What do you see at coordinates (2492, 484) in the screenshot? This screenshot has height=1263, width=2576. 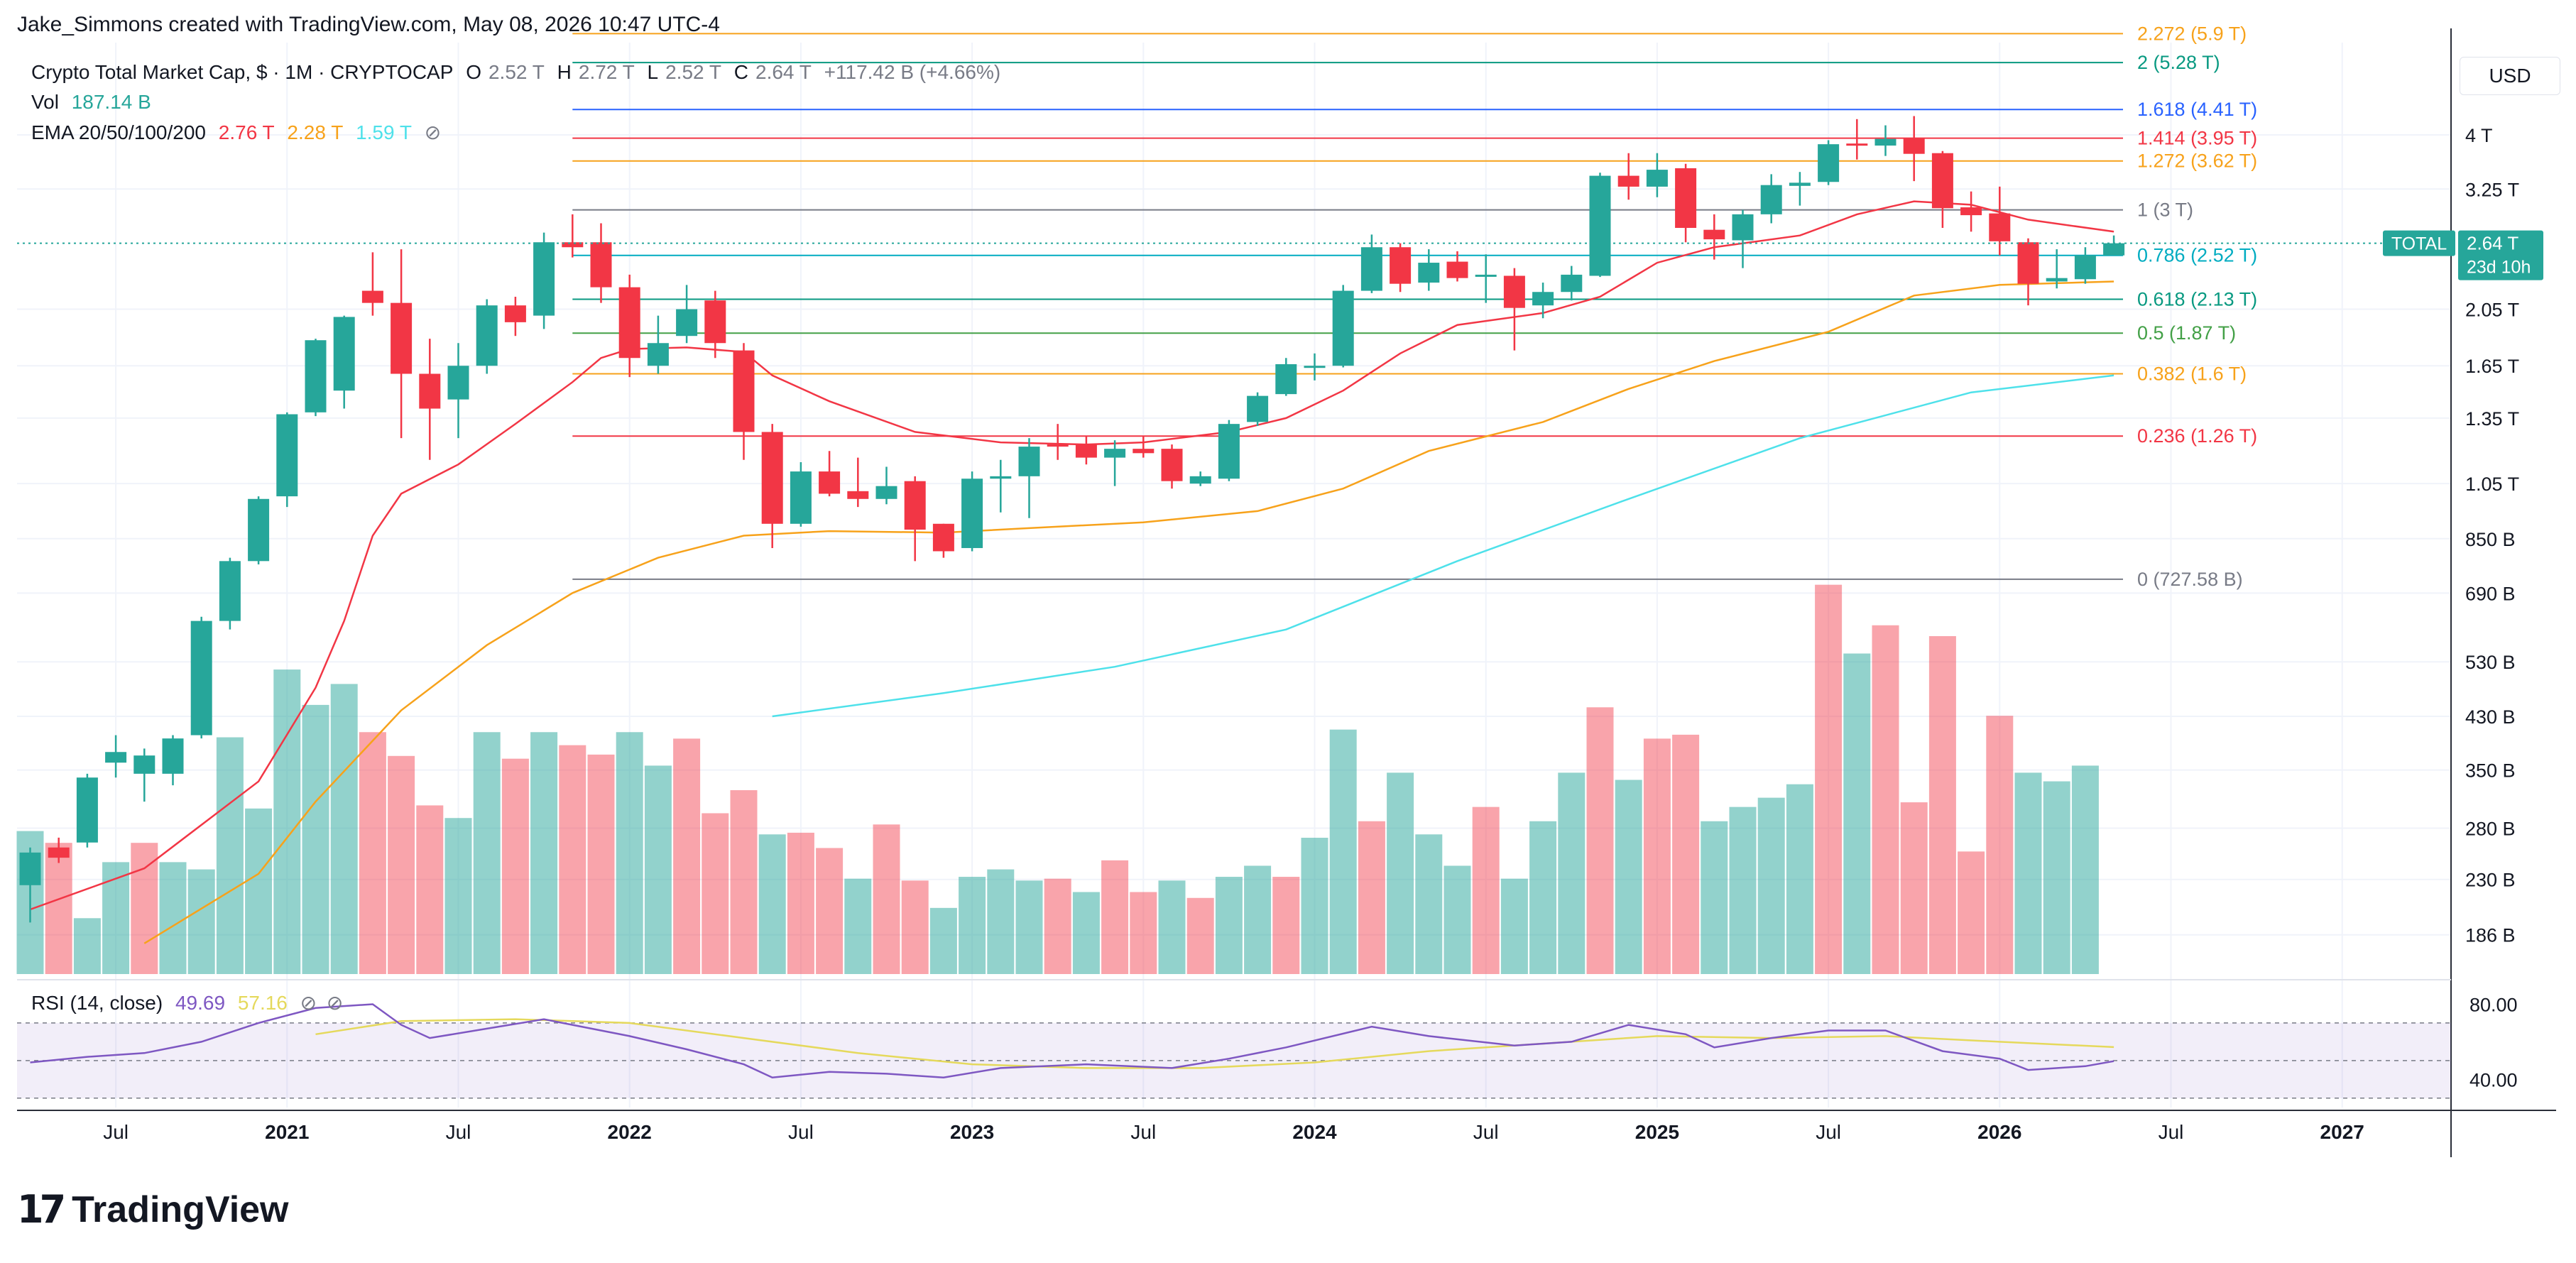 I see `price-axis-label: 1.05 T` at bounding box center [2492, 484].